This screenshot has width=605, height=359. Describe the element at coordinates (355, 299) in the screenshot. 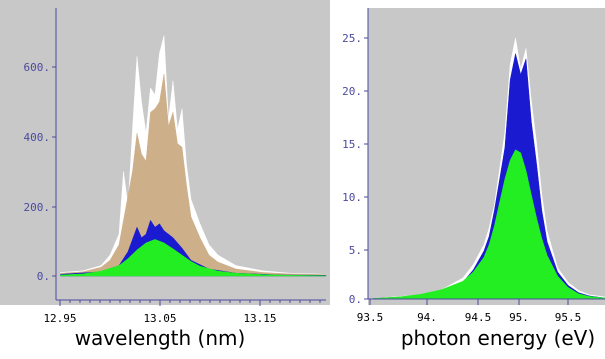

I see `photon-energy-y-tick-label: 0.` at that location.